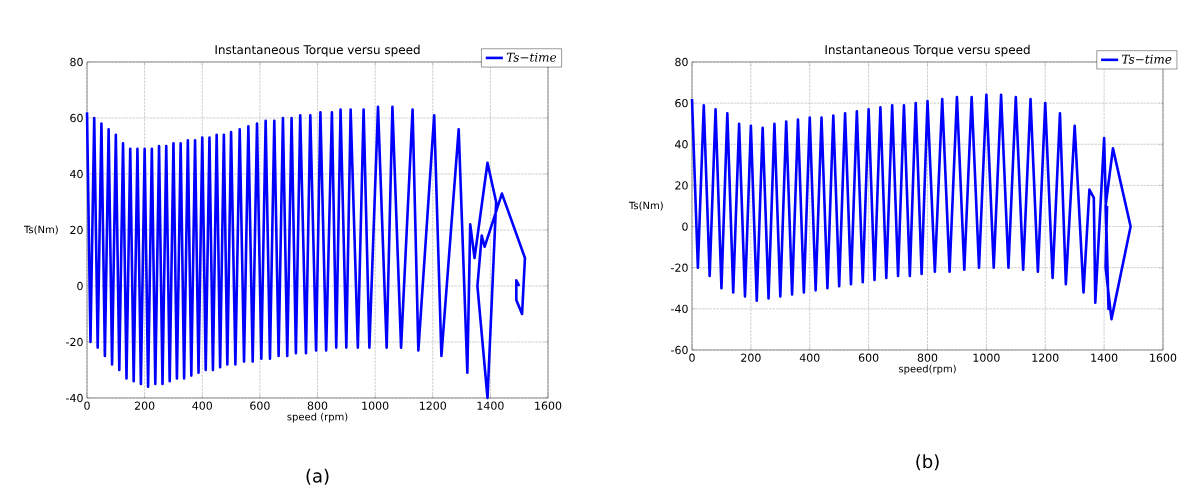 This screenshot has width=1200, height=488. Describe the element at coordinates (679, 350) in the screenshot. I see `y-tick-label: -60` at that location.